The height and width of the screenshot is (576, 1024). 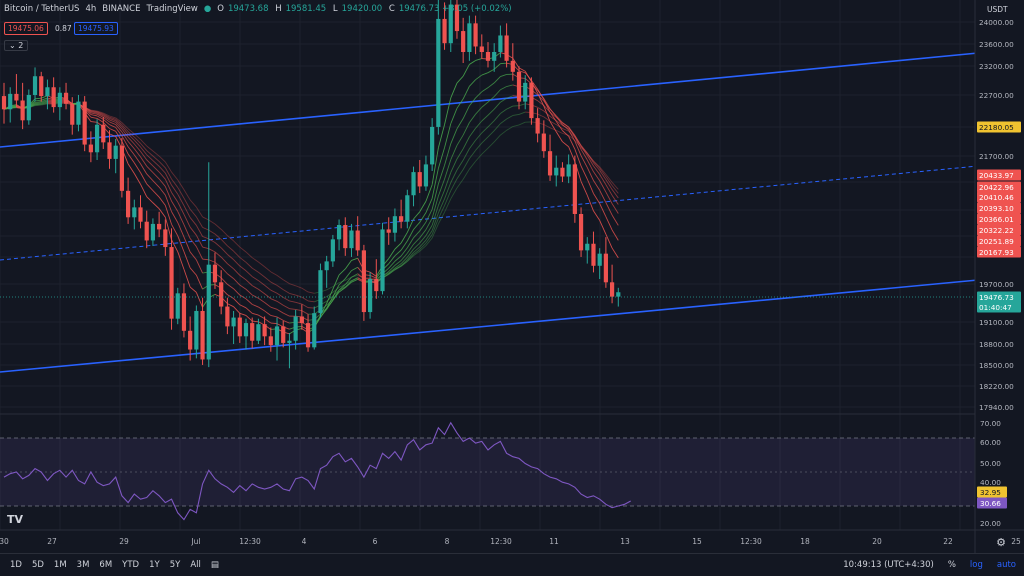 What do you see at coordinates (999, 307) in the screenshot?
I see `price-tick: 01:40:47` at bounding box center [999, 307].